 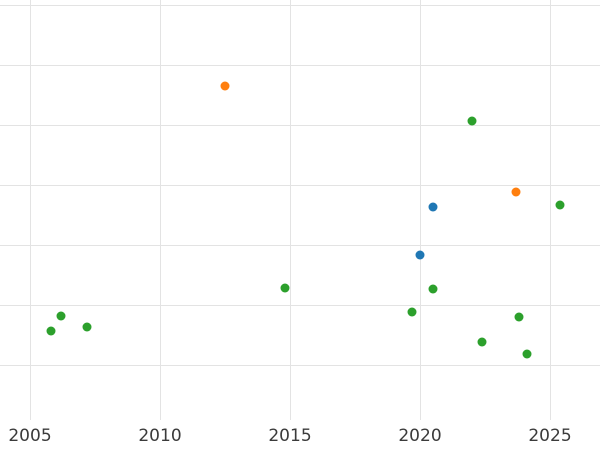 What do you see at coordinates (30, 436) in the screenshot?
I see `x-axis-tick-label: 2005` at bounding box center [30, 436].